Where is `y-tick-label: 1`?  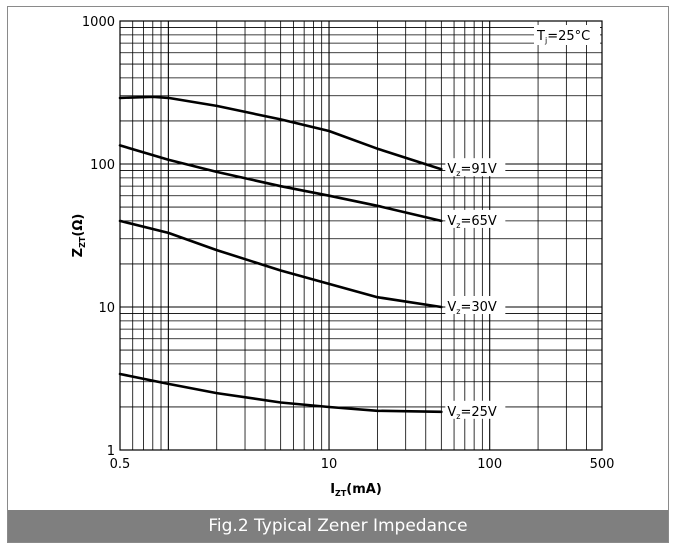 y-tick-label: 1 is located at coordinates (111, 451).